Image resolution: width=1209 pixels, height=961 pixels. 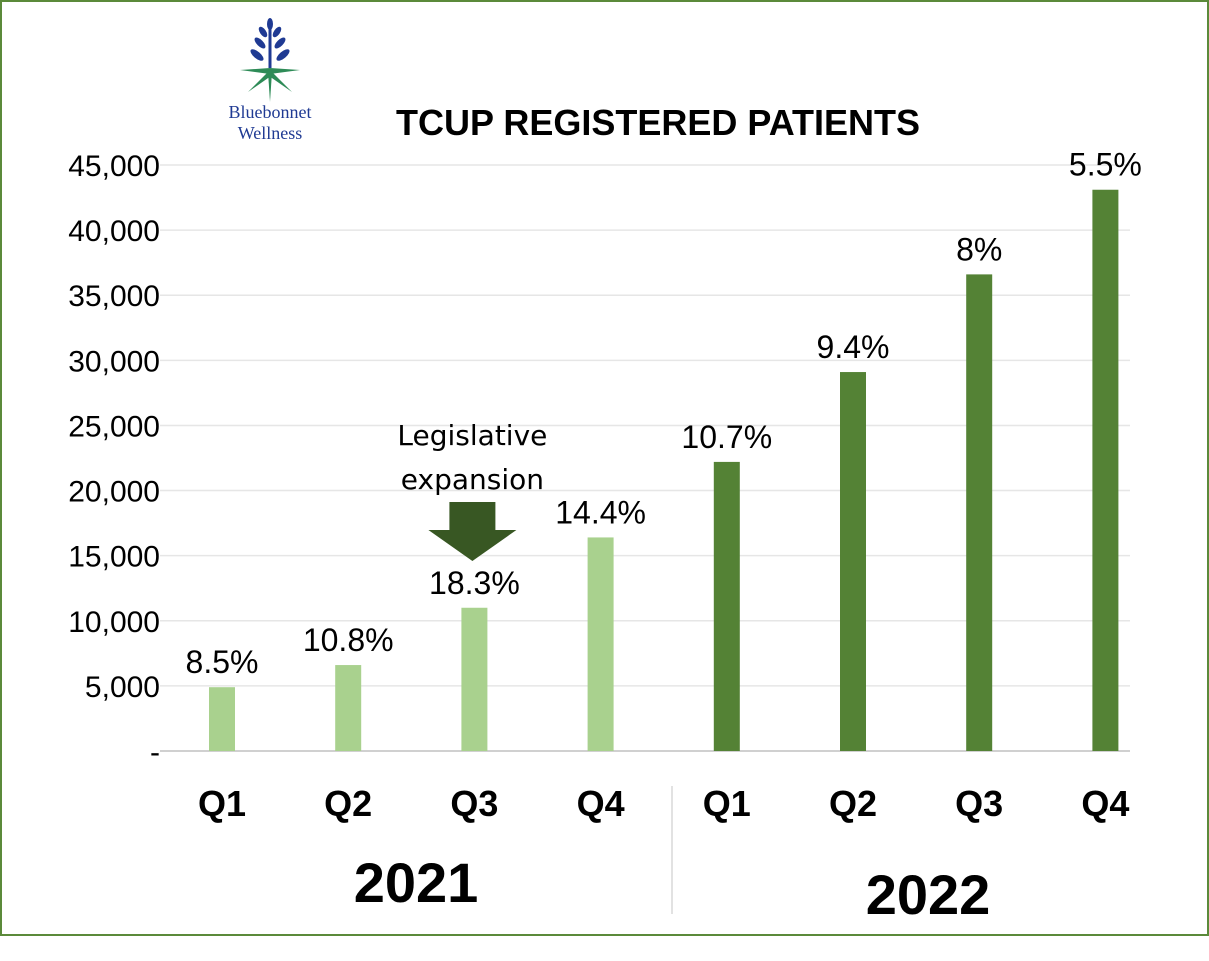 What do you see at coordinates (114, 361) in the screenshot?
I see `y-tick-label: 30,000` at bounding box center [114, 361].